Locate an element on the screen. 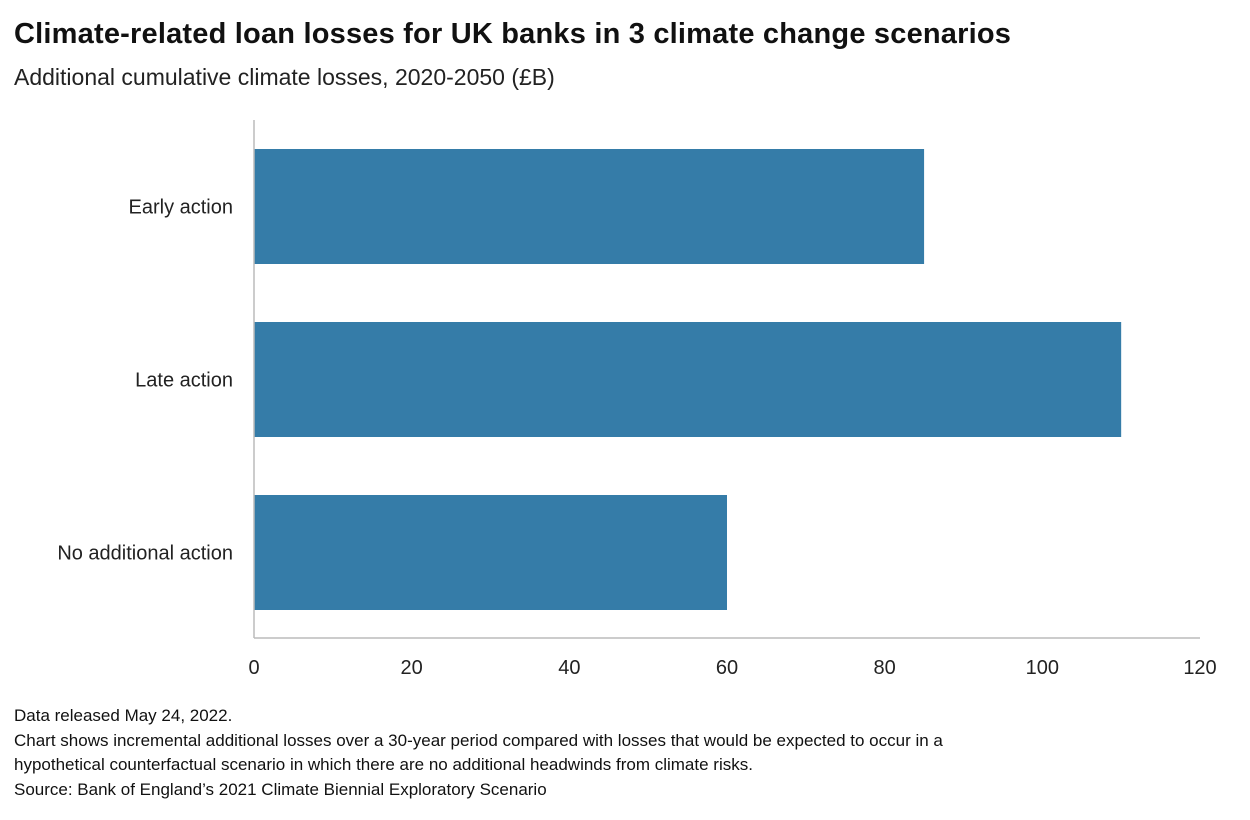  x-tick-label: 60 is located at coordinates (727, 668).